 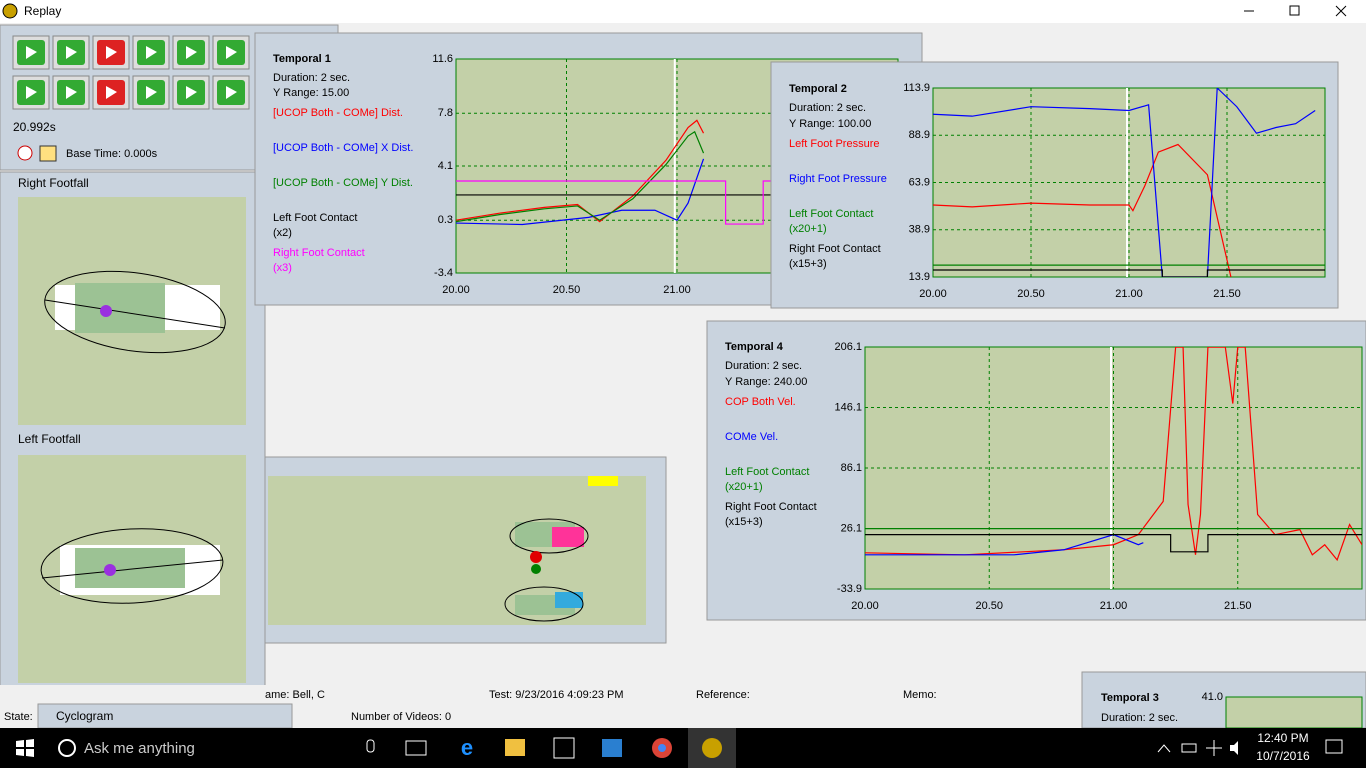 I want to click on status-state: State:, so click(x=18, y=717).